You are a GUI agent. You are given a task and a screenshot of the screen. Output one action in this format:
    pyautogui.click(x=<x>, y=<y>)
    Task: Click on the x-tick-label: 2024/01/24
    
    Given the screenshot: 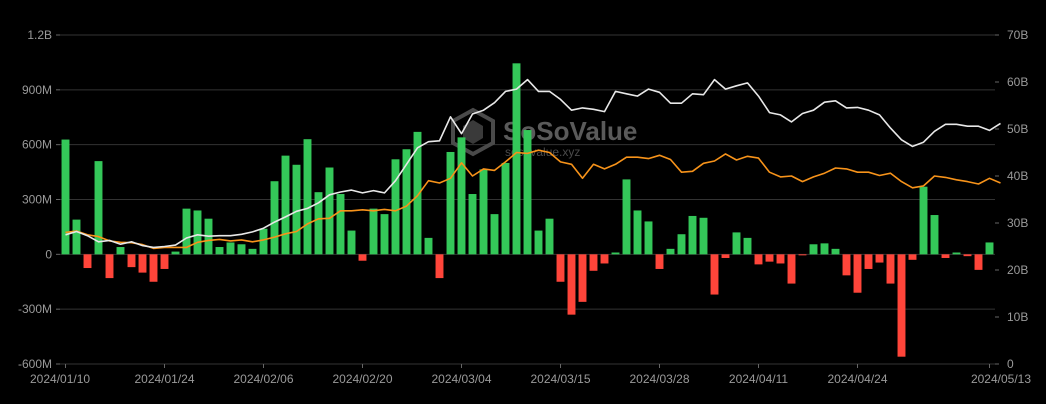 What is the action you would take?
    pyautogui.click(x=164, y=379)
    